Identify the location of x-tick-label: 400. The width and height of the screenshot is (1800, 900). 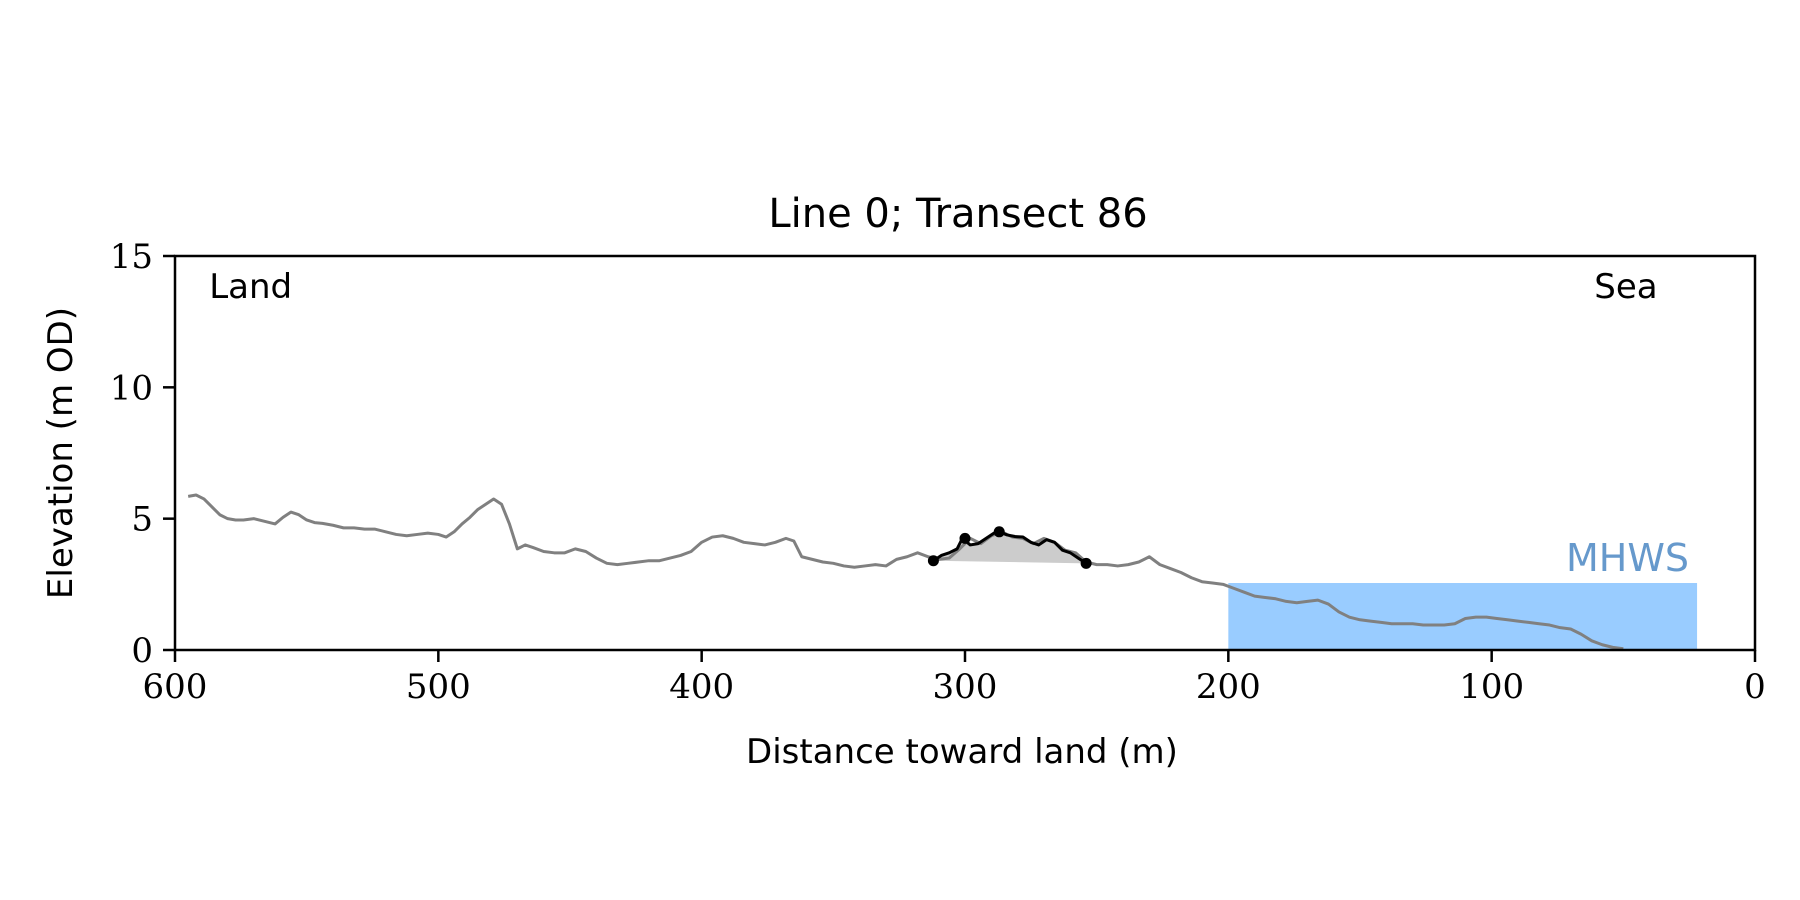
(701, 687).